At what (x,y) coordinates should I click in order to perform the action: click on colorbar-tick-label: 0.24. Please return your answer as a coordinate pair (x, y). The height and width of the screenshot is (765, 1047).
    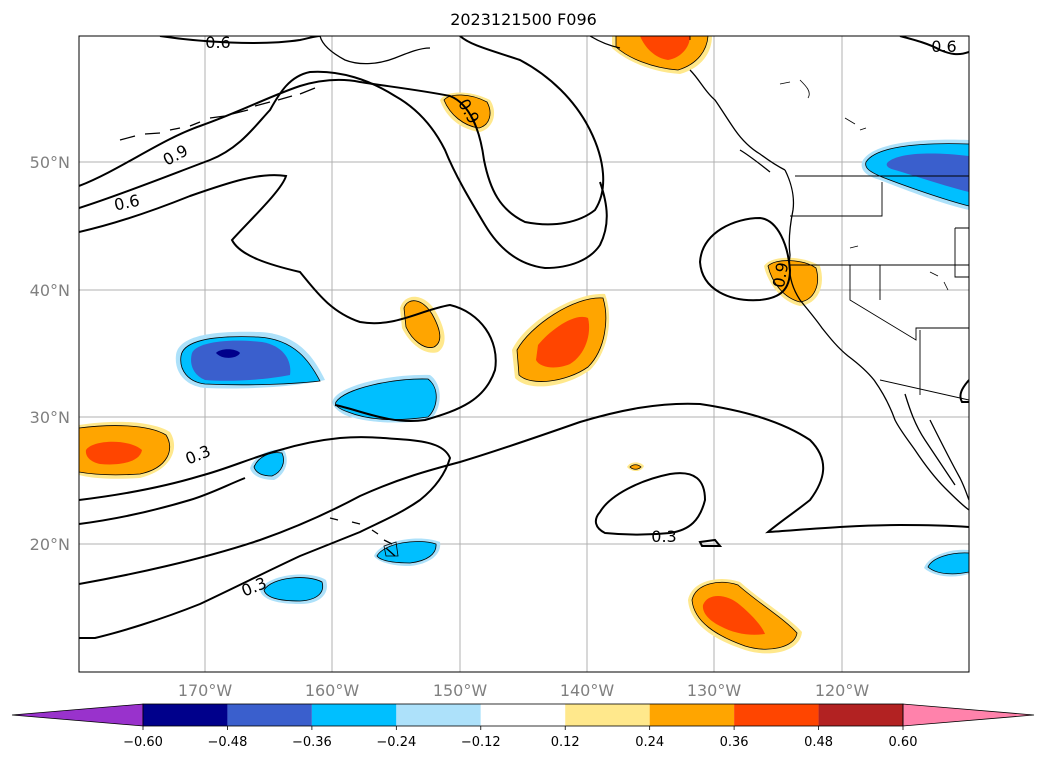
    Looking at the image, I should click on (649, 742).